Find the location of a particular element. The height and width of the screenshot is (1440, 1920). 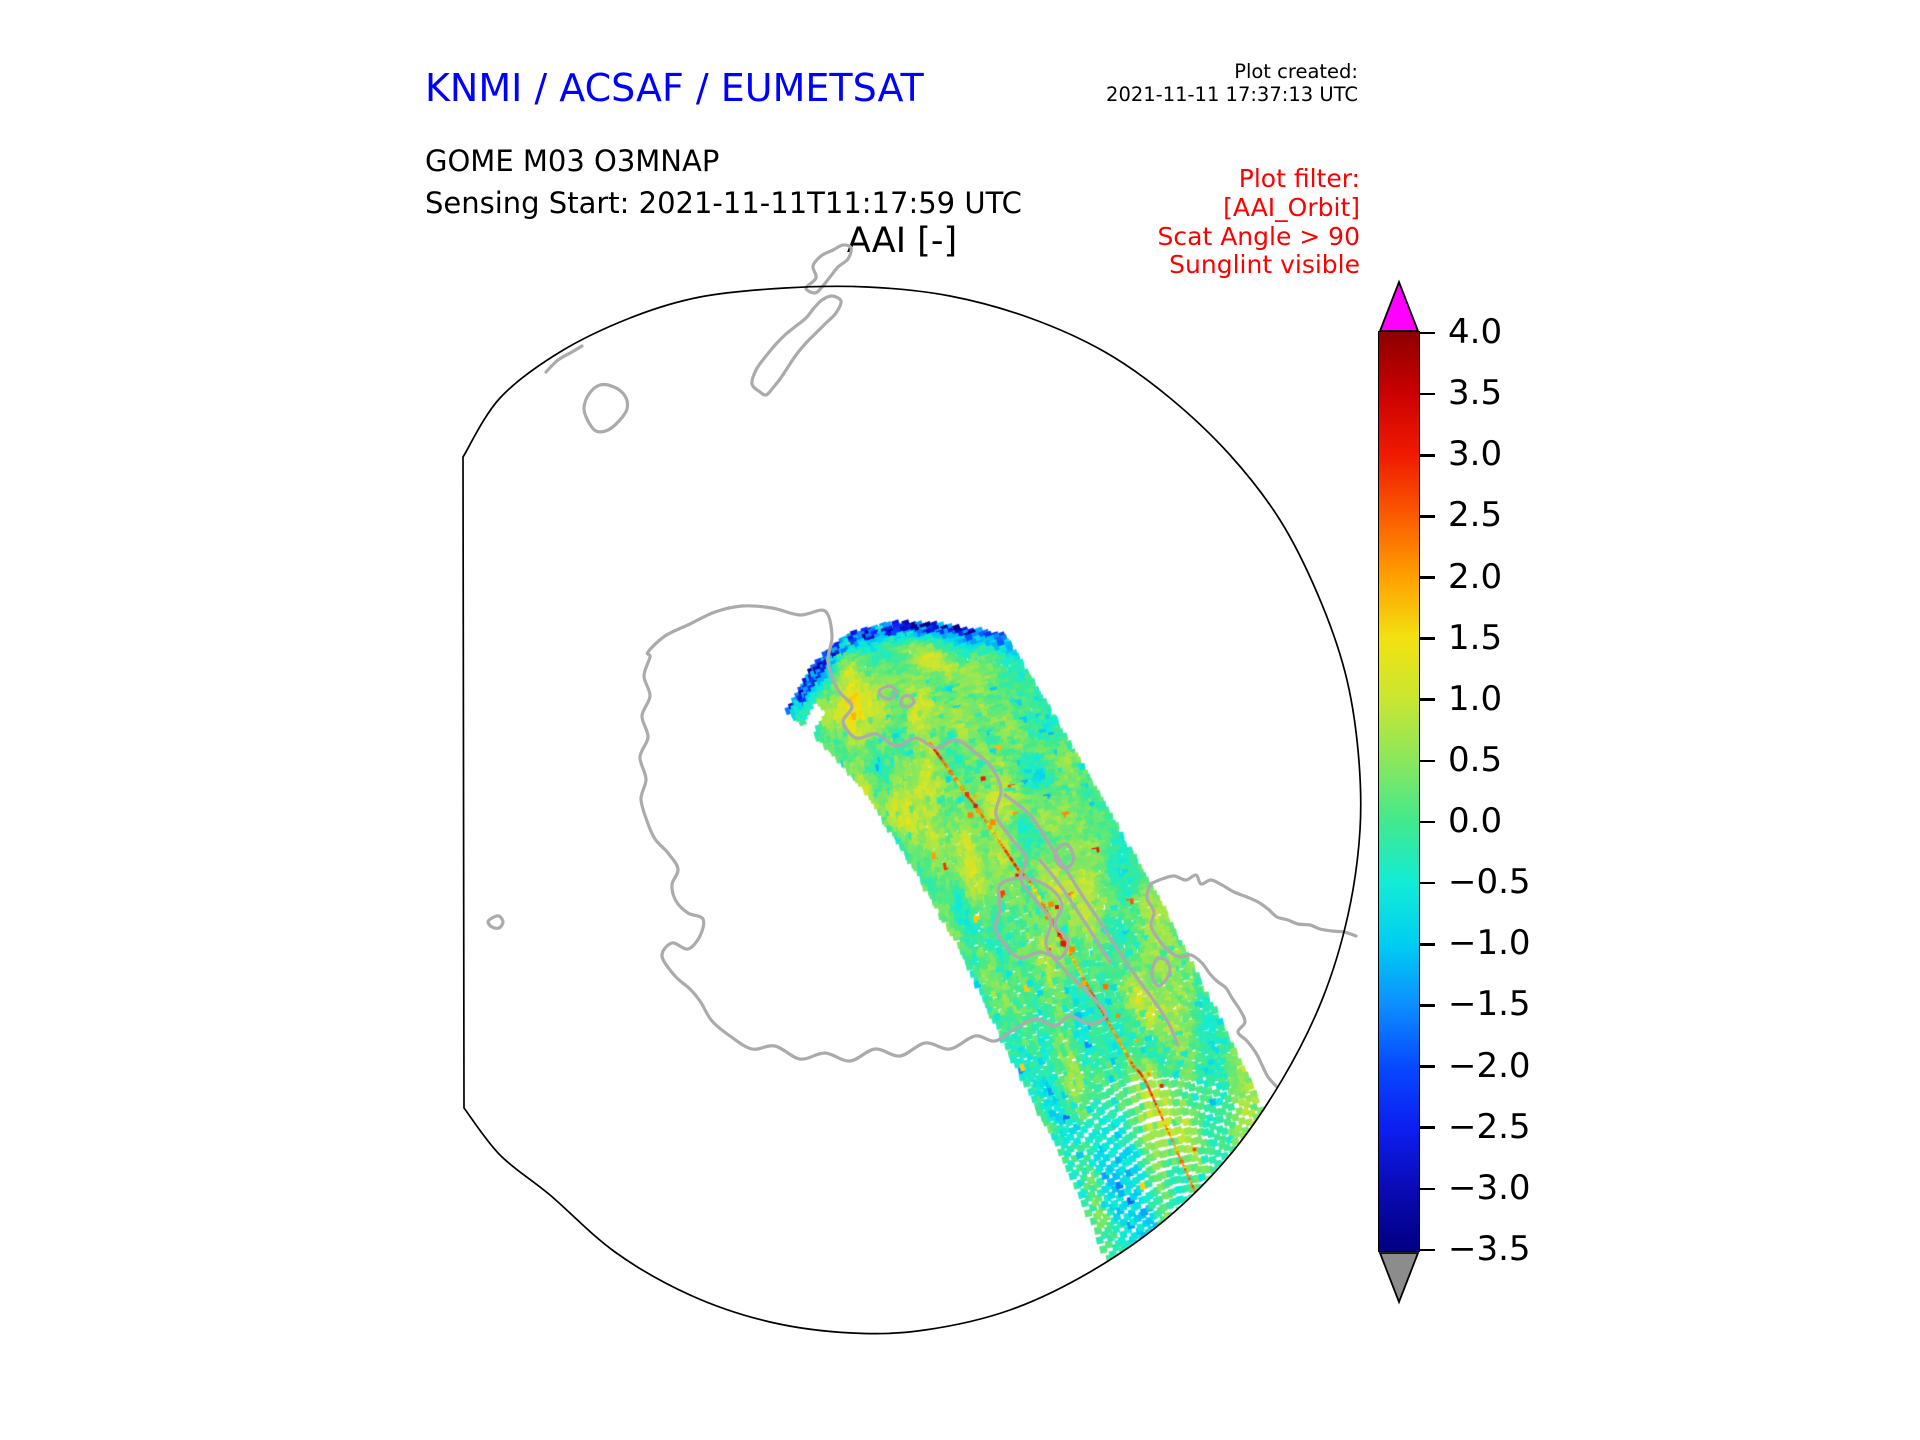

colorbar-tick-label: 0.0 is located at coordinates (1475, 821).